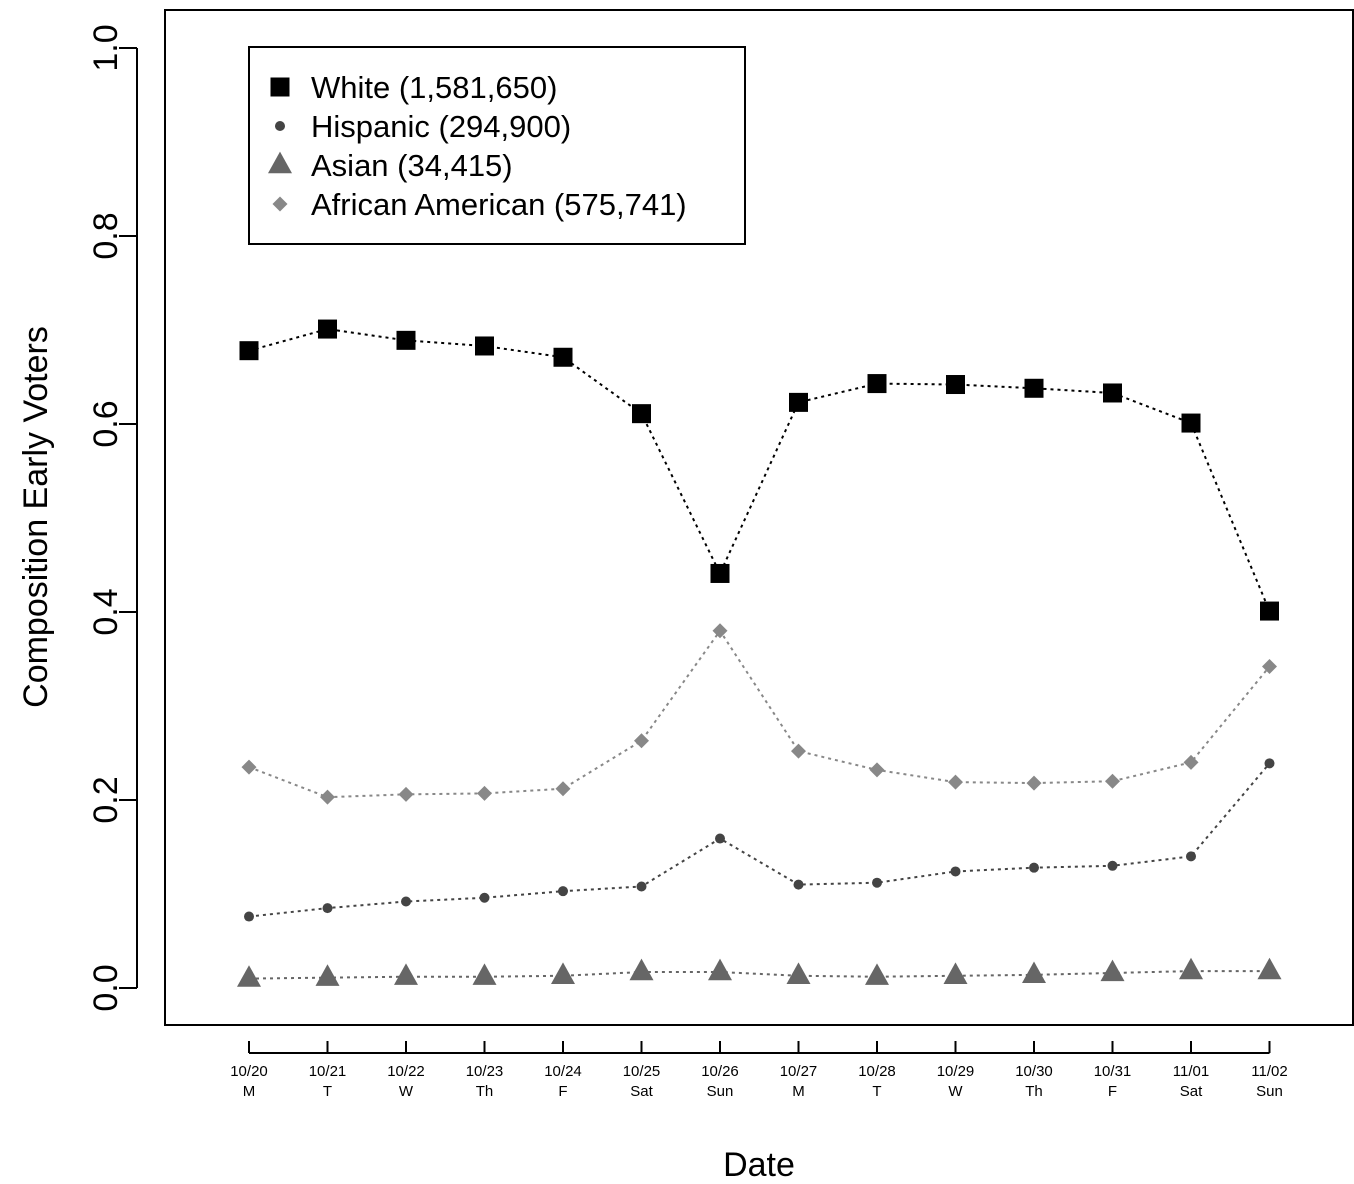  Describe the element at coordinates (720, 1071) in the screenshot. I see `x-tick-label-date: 10/26` at that location.